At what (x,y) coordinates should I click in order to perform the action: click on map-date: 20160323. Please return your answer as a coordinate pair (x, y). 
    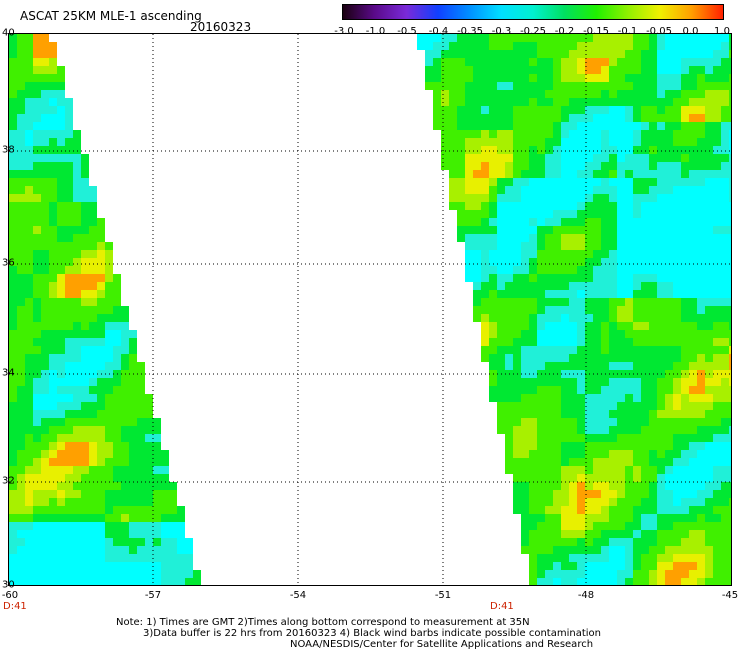
    Looking at the image, I should click on (221, 27).